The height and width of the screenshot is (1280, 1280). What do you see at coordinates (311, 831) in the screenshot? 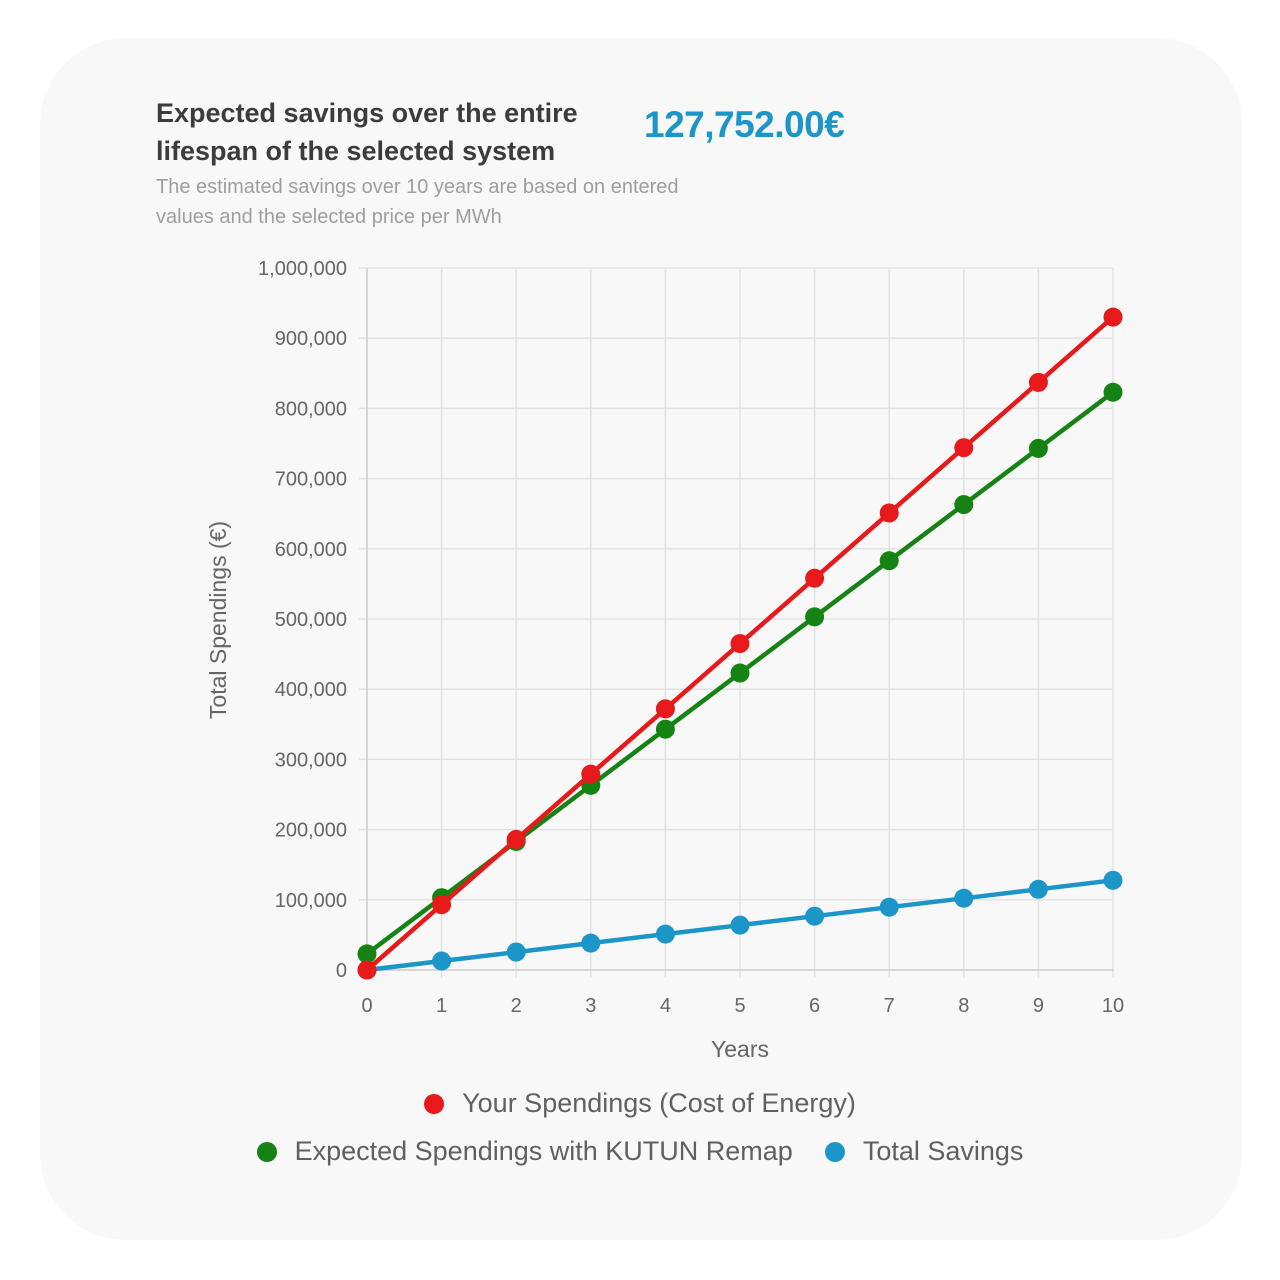
I see `y-tick-label: 200,000` at bounding box center [311, 831].